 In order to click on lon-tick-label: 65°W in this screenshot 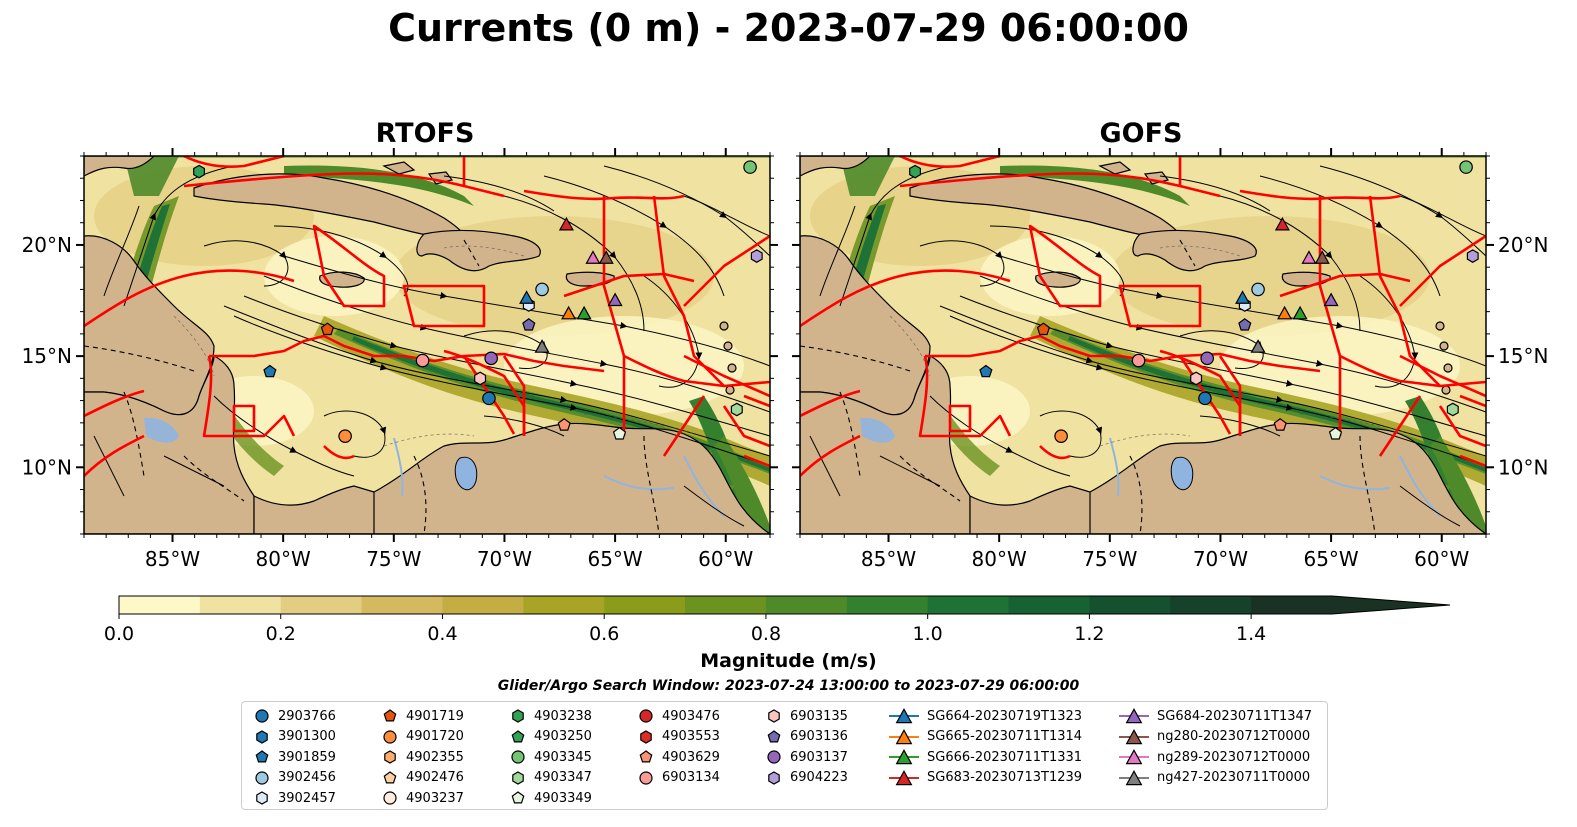, I will do `click(1330, 559)`.